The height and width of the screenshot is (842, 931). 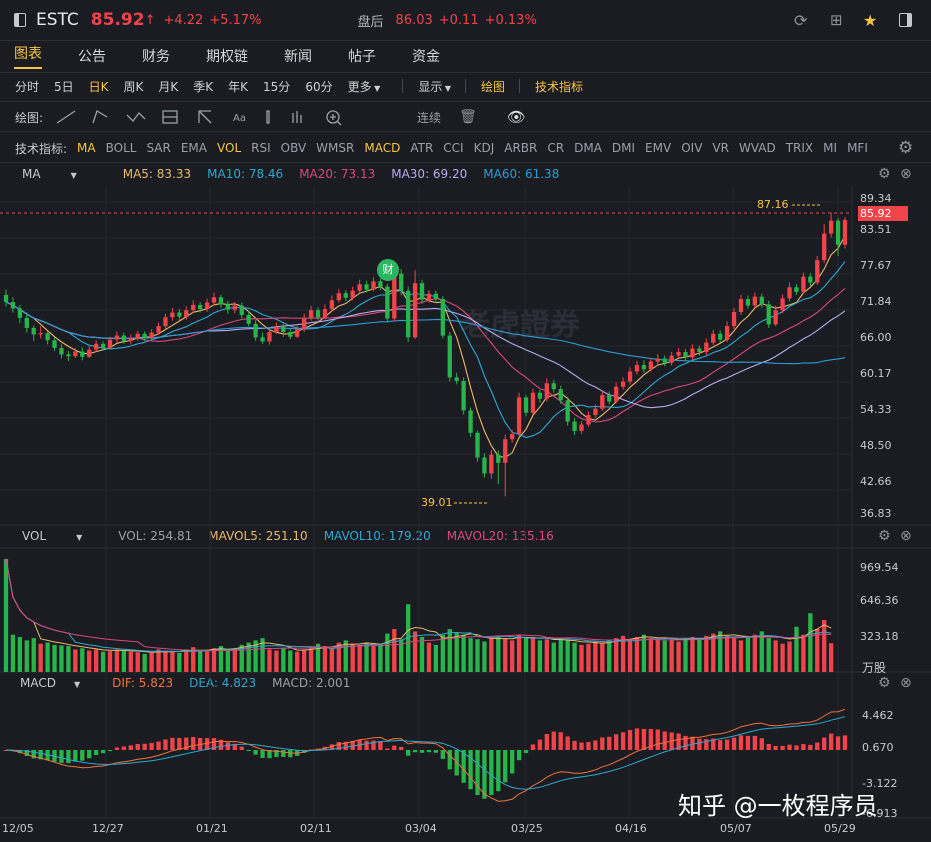 I want to click on indicator-mfi: MFI, so click(x=857, y=148).